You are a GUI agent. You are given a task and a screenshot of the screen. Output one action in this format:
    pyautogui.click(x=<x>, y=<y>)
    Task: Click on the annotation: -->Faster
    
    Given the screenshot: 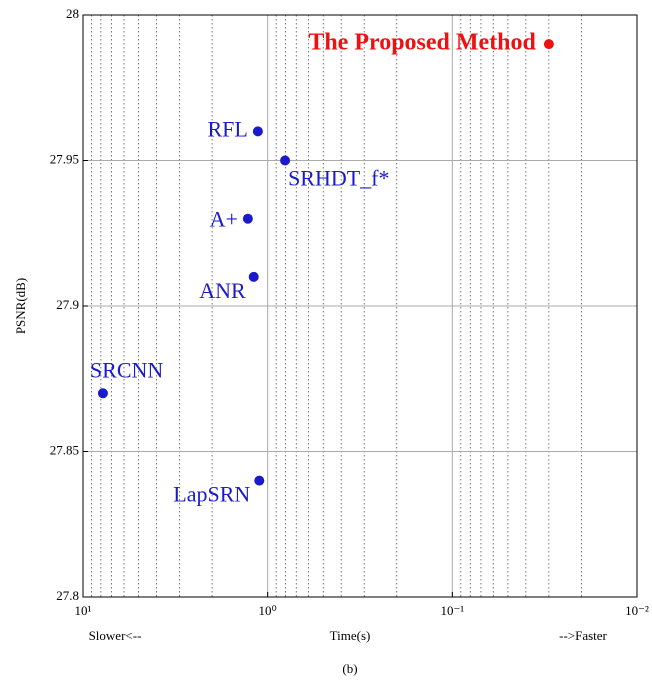 What is the action you would take?
    pyautogui.click(x=583, y=635)
    